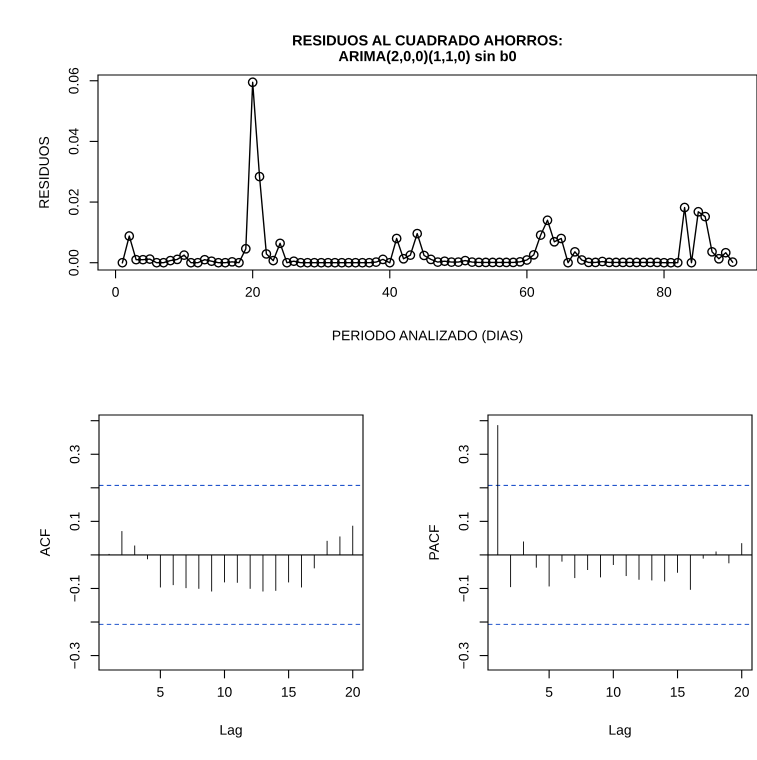 This screenshot has width=757, height=760. What do you see at coordinates (73, 202) in the screenshot?
I see `y-tick-label: 0.02` at bounding box center [73, 202].